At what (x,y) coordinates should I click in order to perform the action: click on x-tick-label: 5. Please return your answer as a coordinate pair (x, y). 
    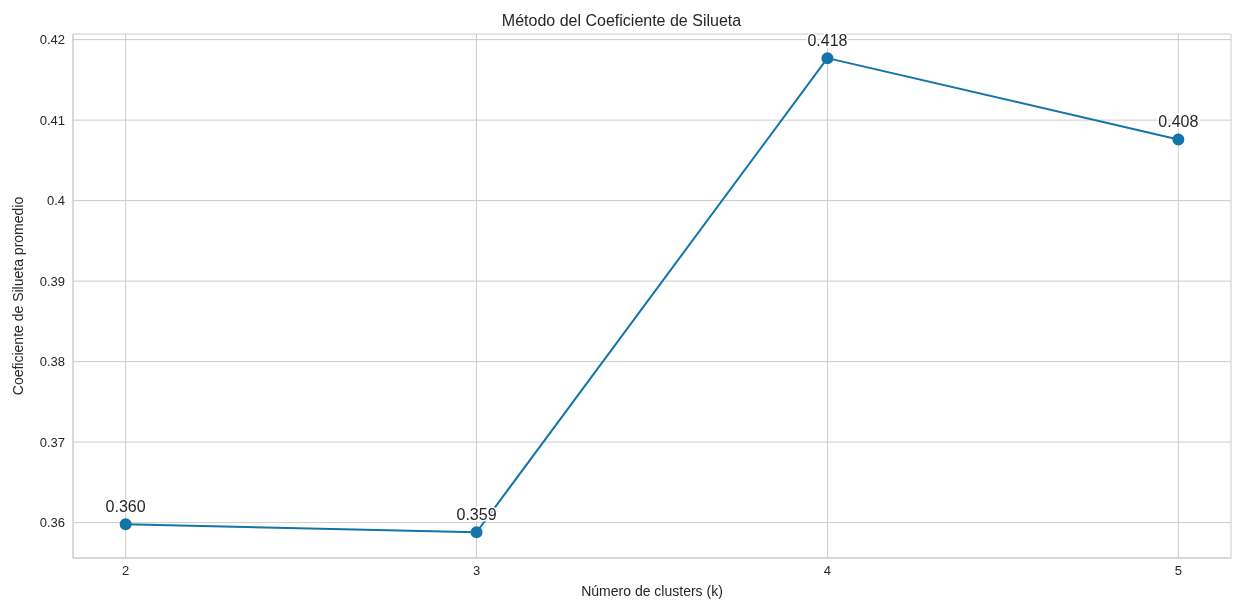
    Looking at the image, I should click on (1178, 571).